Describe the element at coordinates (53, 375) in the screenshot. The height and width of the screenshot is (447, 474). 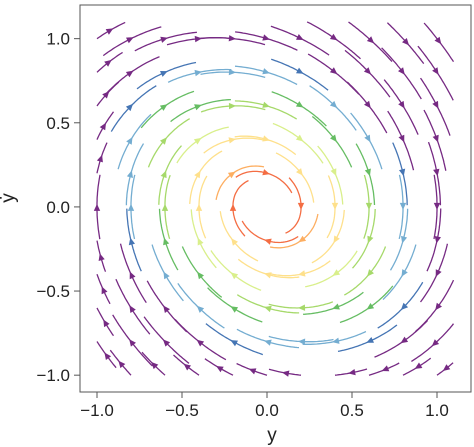
I see `y-tick-label-0: −1.0` at that location.